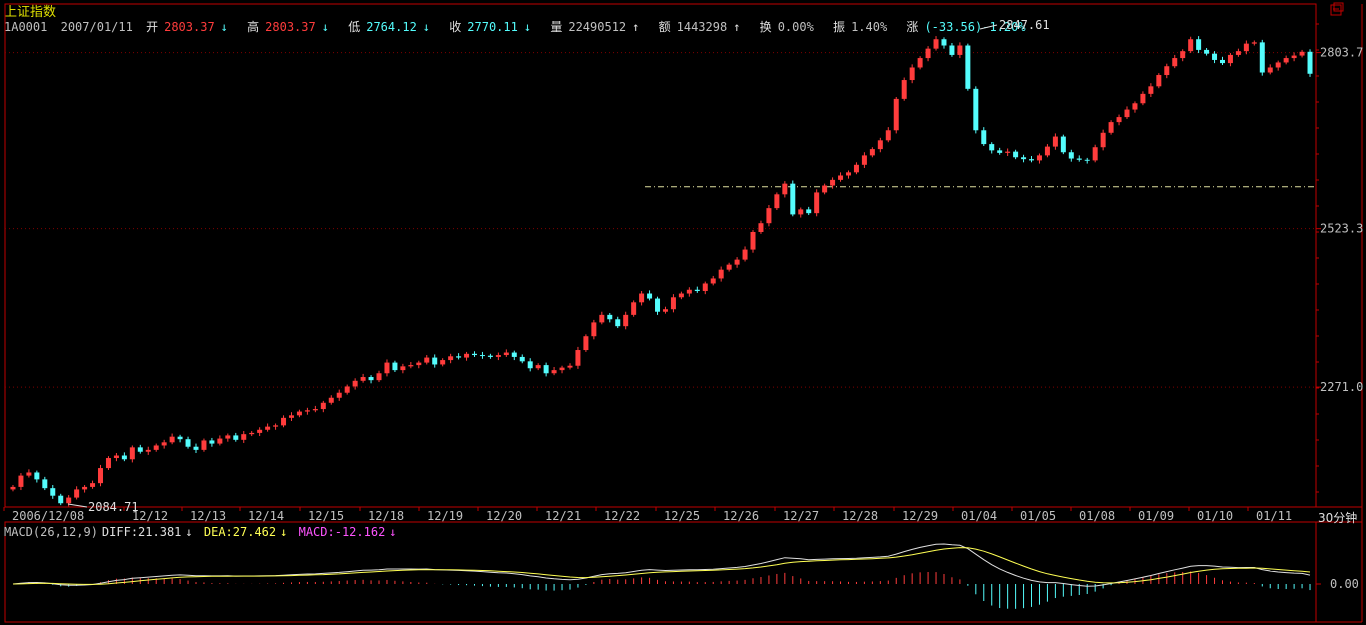 The height and width of the screenshot is (625, 1366). Describe the element at coordinates (556, 27) in the screenshot. I see `volume-label: 量` at that location.